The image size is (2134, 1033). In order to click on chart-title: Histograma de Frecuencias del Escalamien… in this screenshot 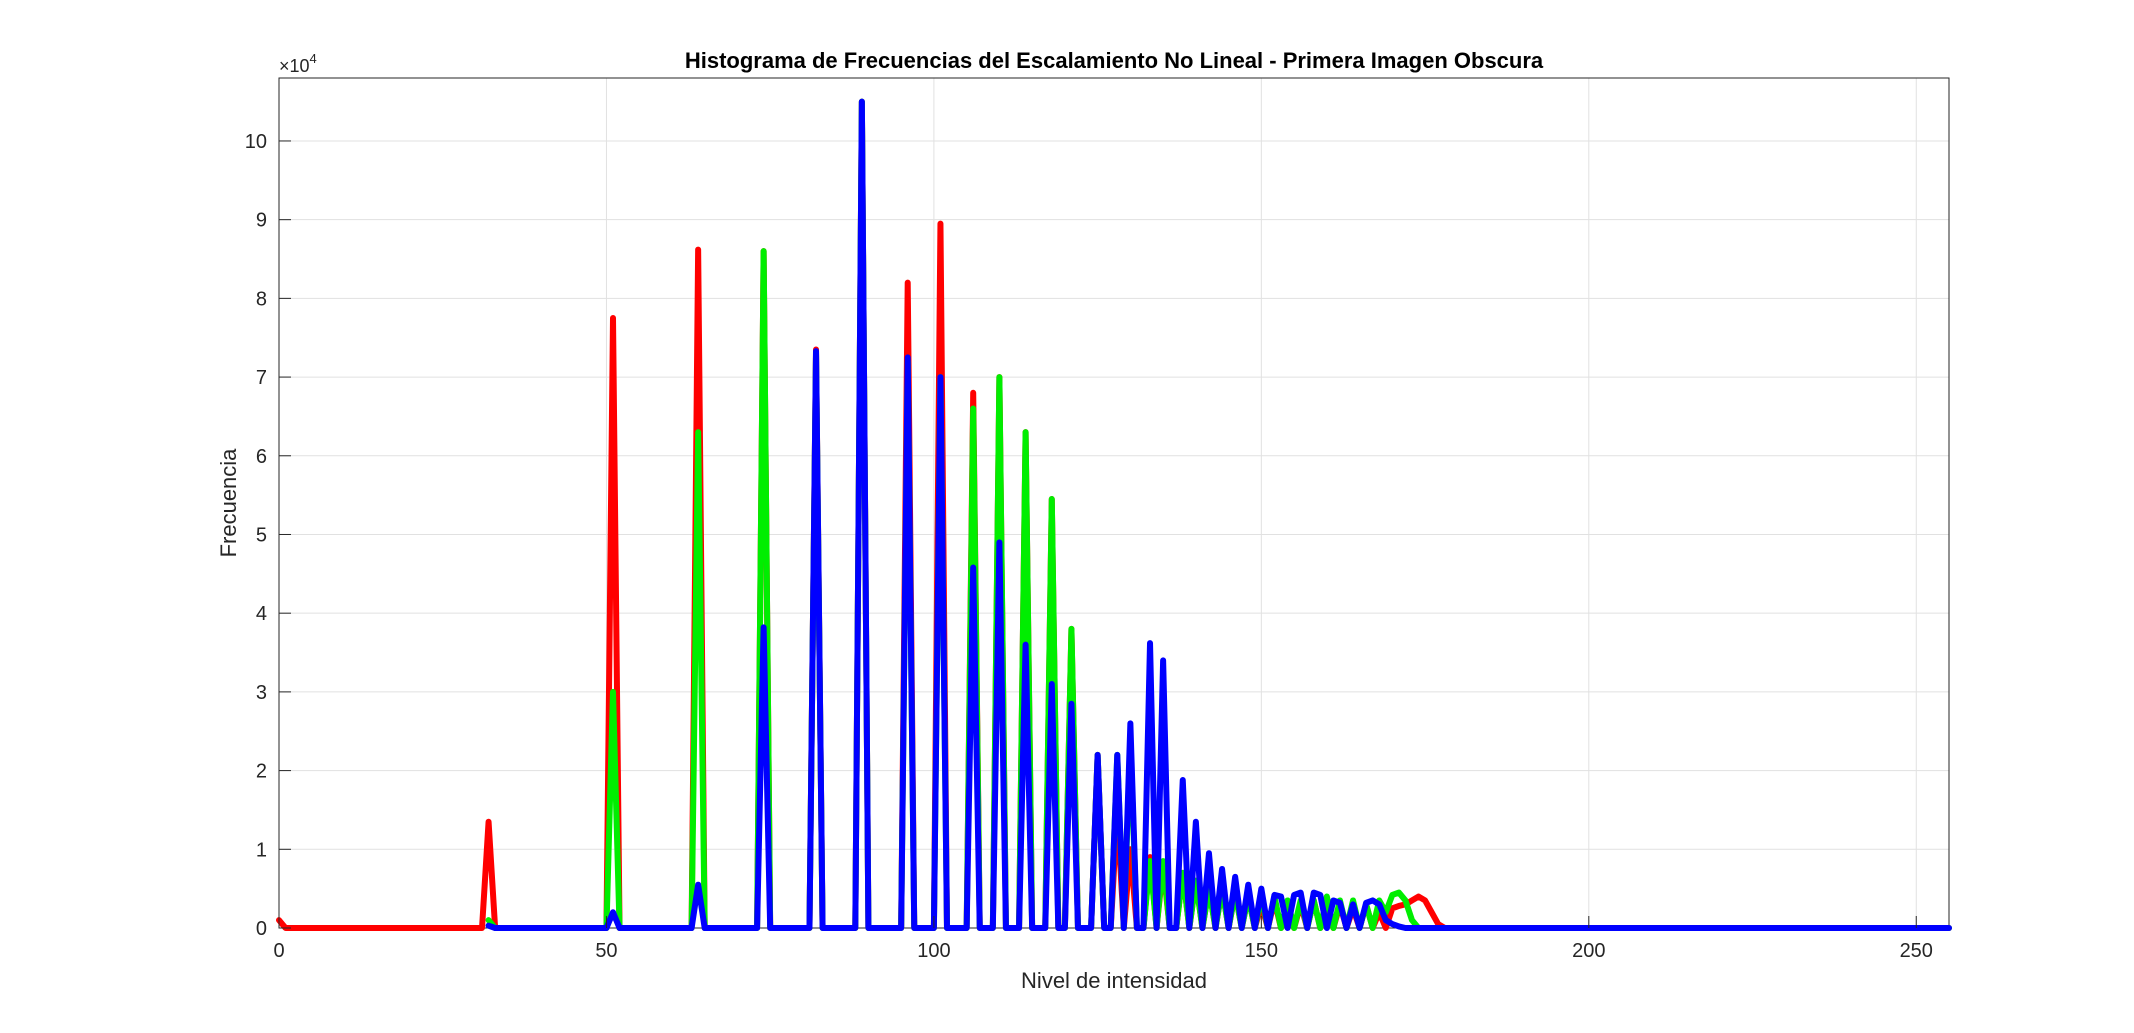, I will do `click(1114, 60)`.